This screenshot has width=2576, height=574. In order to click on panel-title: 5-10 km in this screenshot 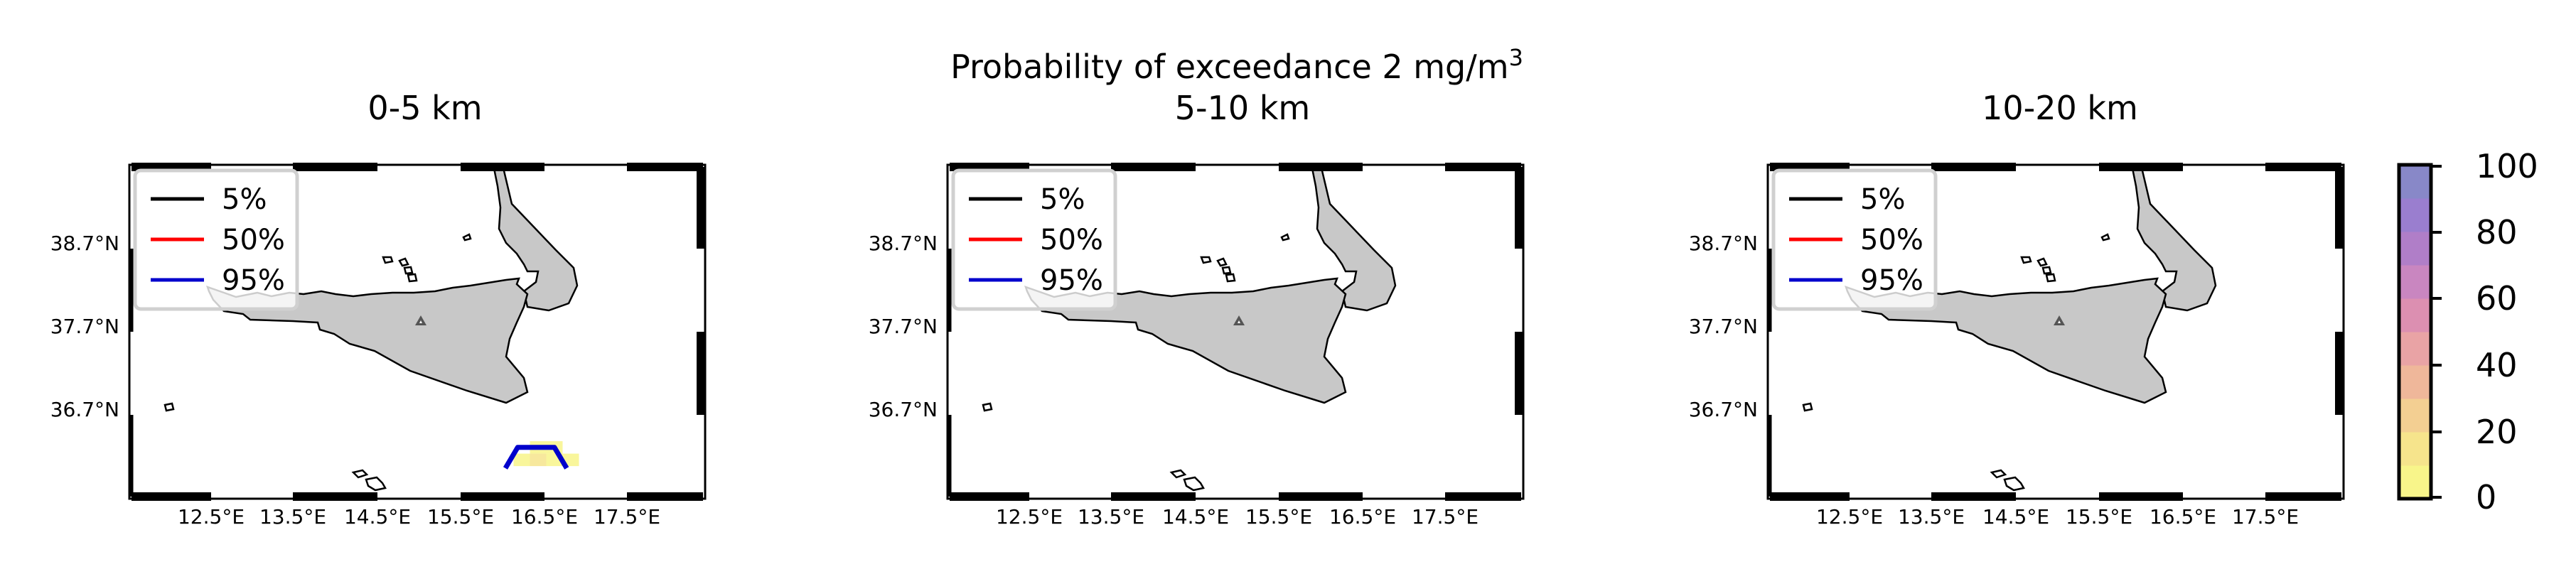, I will do `click(1242, 108)`.